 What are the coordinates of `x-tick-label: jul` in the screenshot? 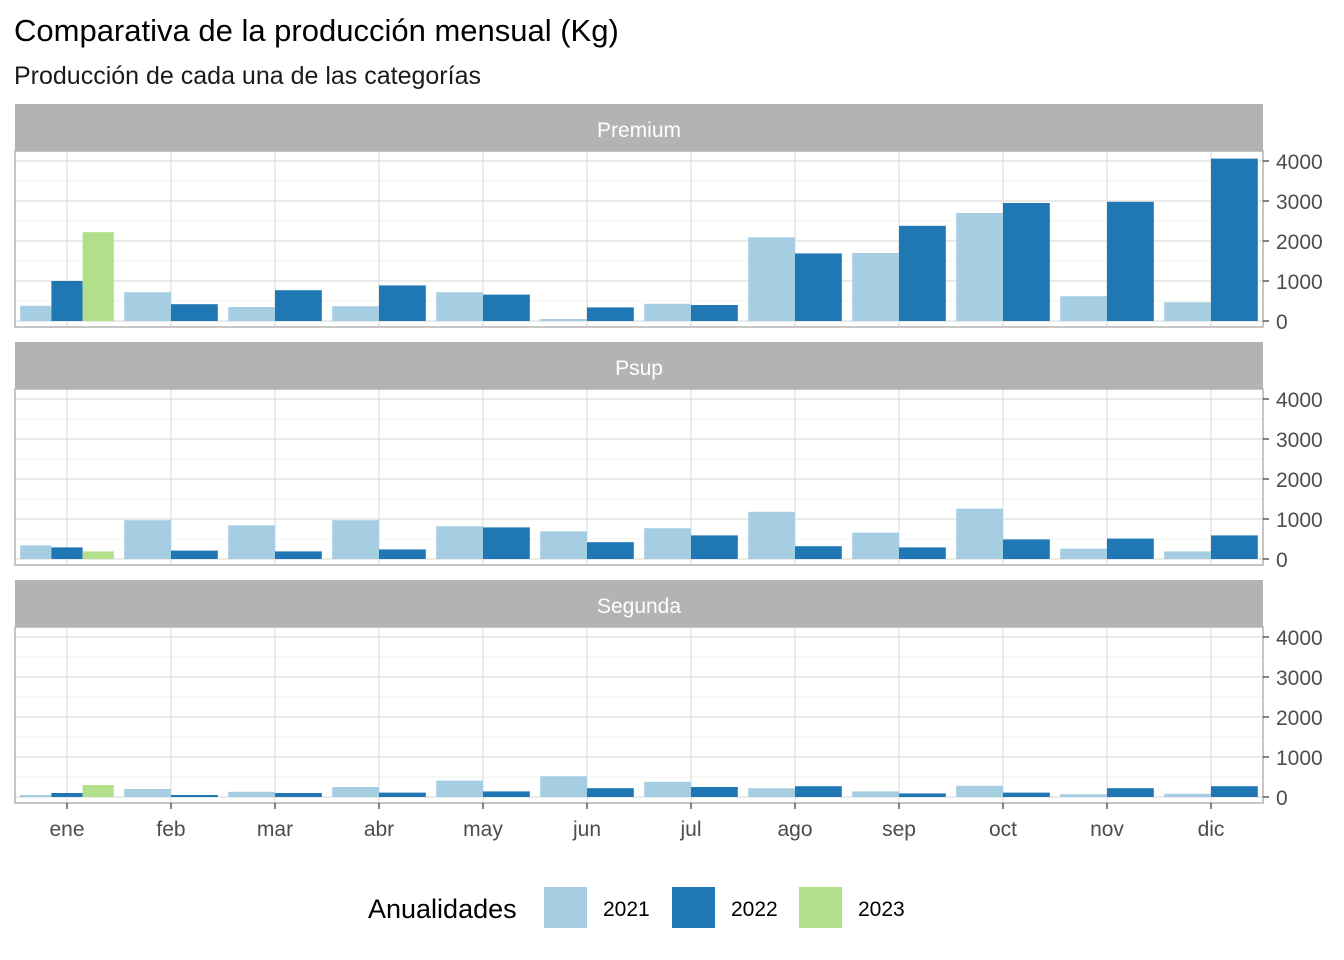 It's located at (690, 829).